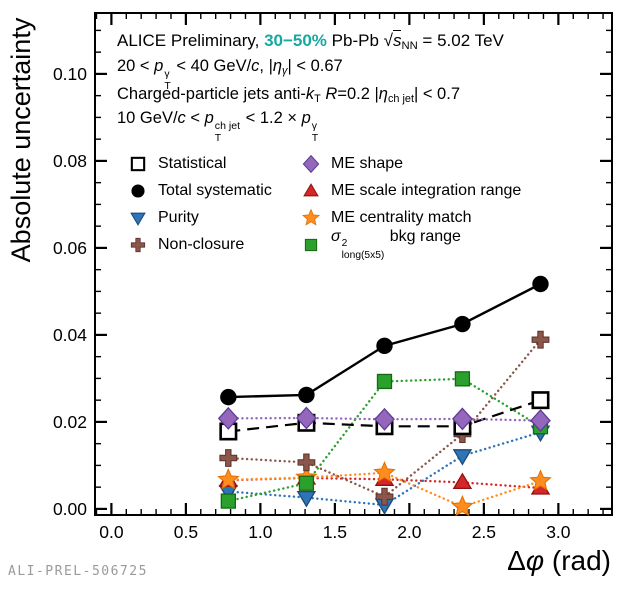 This screenshot has width=620, height=589. I want to click on text-segment: 10 GeV/, so click(147, 118).